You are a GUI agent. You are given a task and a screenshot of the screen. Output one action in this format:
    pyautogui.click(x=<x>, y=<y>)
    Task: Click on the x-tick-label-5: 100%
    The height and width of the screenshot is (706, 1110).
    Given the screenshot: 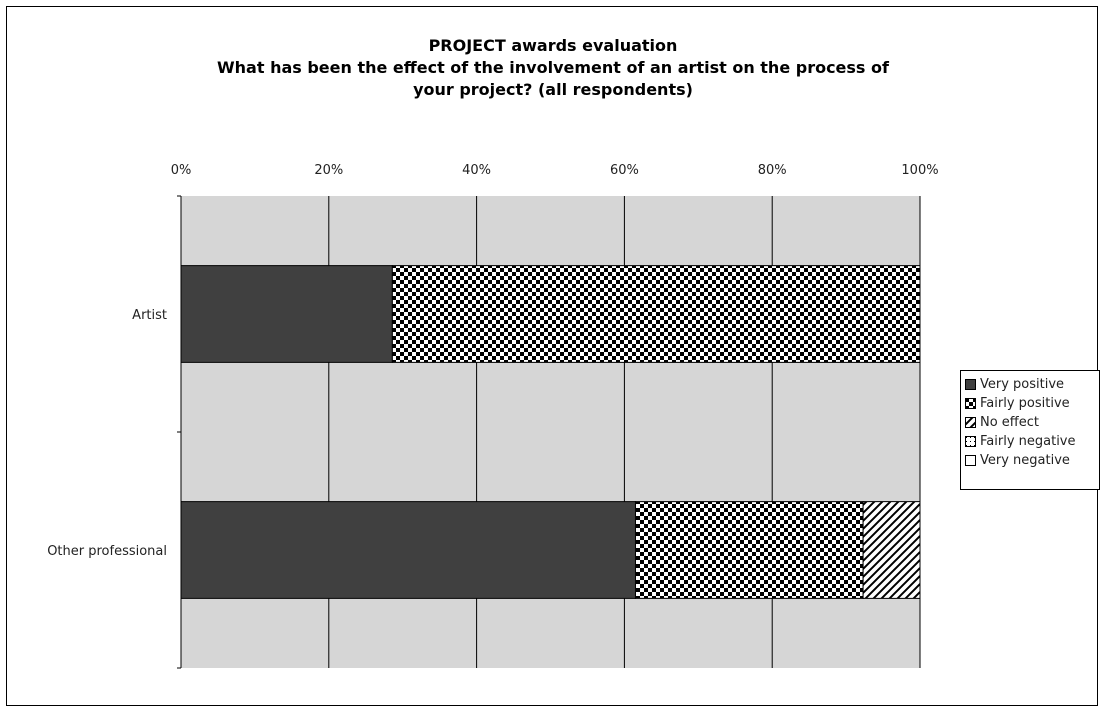 What is the action you would take?
    pyautogui.click(x=919, y=170)
    